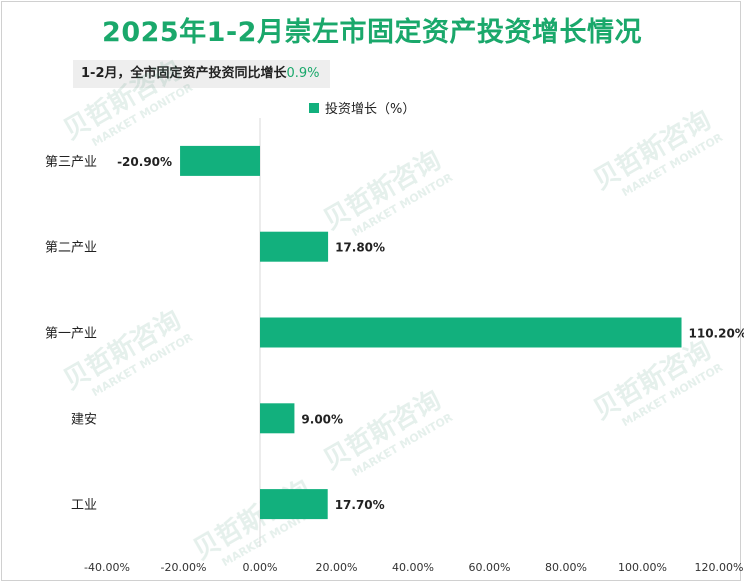 Image resolution: width=744 pixels, height=584 pixels. Describe the element at coordinates (314, 108) in the screenshot. I see `legend-swatch` at that location.